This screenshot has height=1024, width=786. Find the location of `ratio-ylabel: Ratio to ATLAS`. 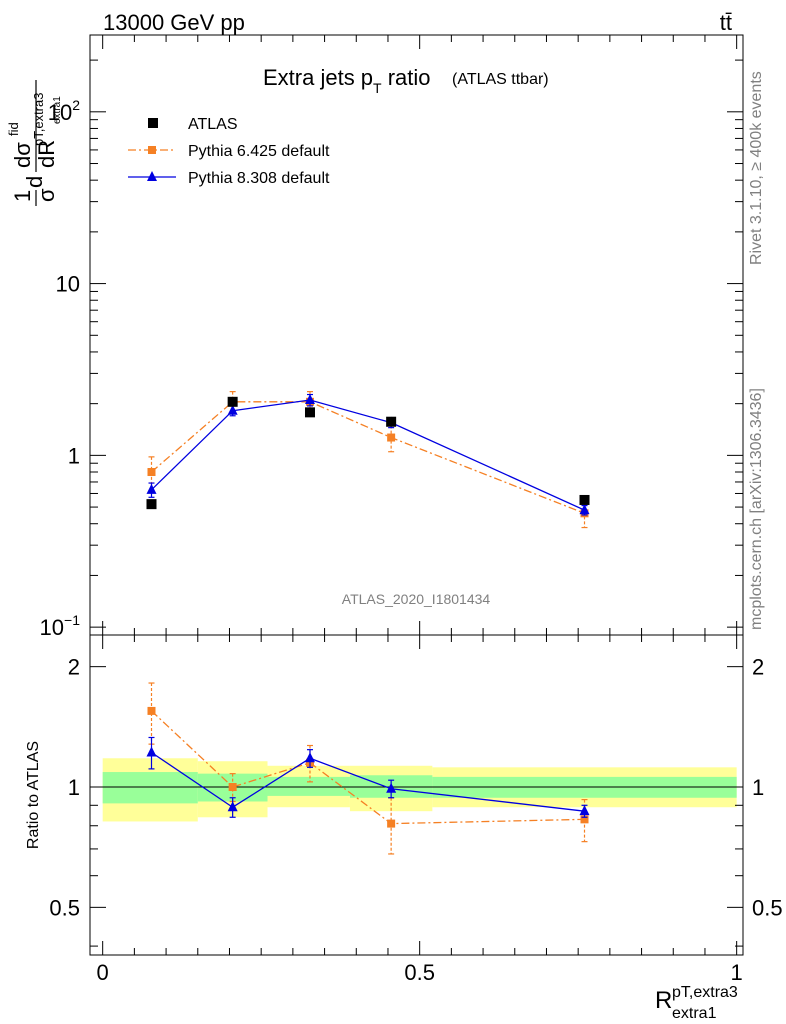

ratio-ylabel: Ratio to ATLAS is located at coordinates (33, 795).